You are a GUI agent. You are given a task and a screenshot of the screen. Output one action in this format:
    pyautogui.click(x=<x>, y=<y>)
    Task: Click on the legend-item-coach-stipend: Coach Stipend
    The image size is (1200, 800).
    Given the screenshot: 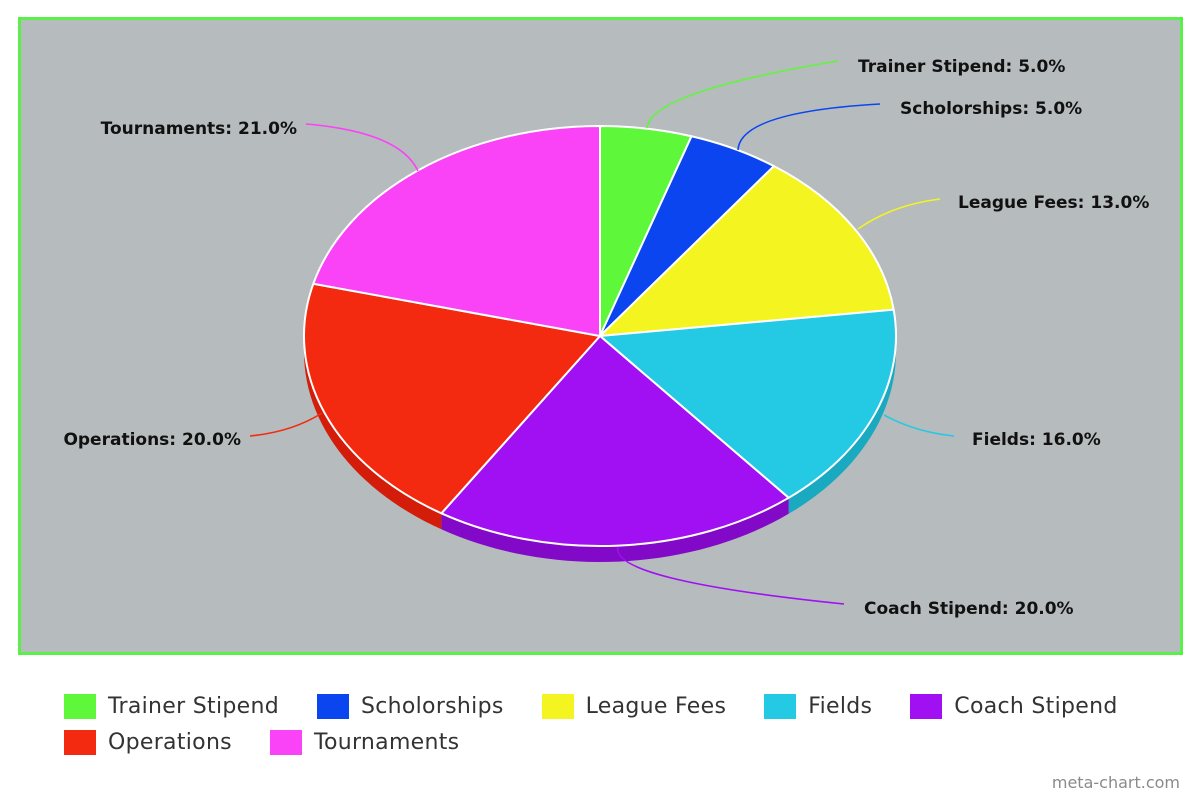 What is the action you would take?
    pyautogui.click(x=1014, y=706)
    